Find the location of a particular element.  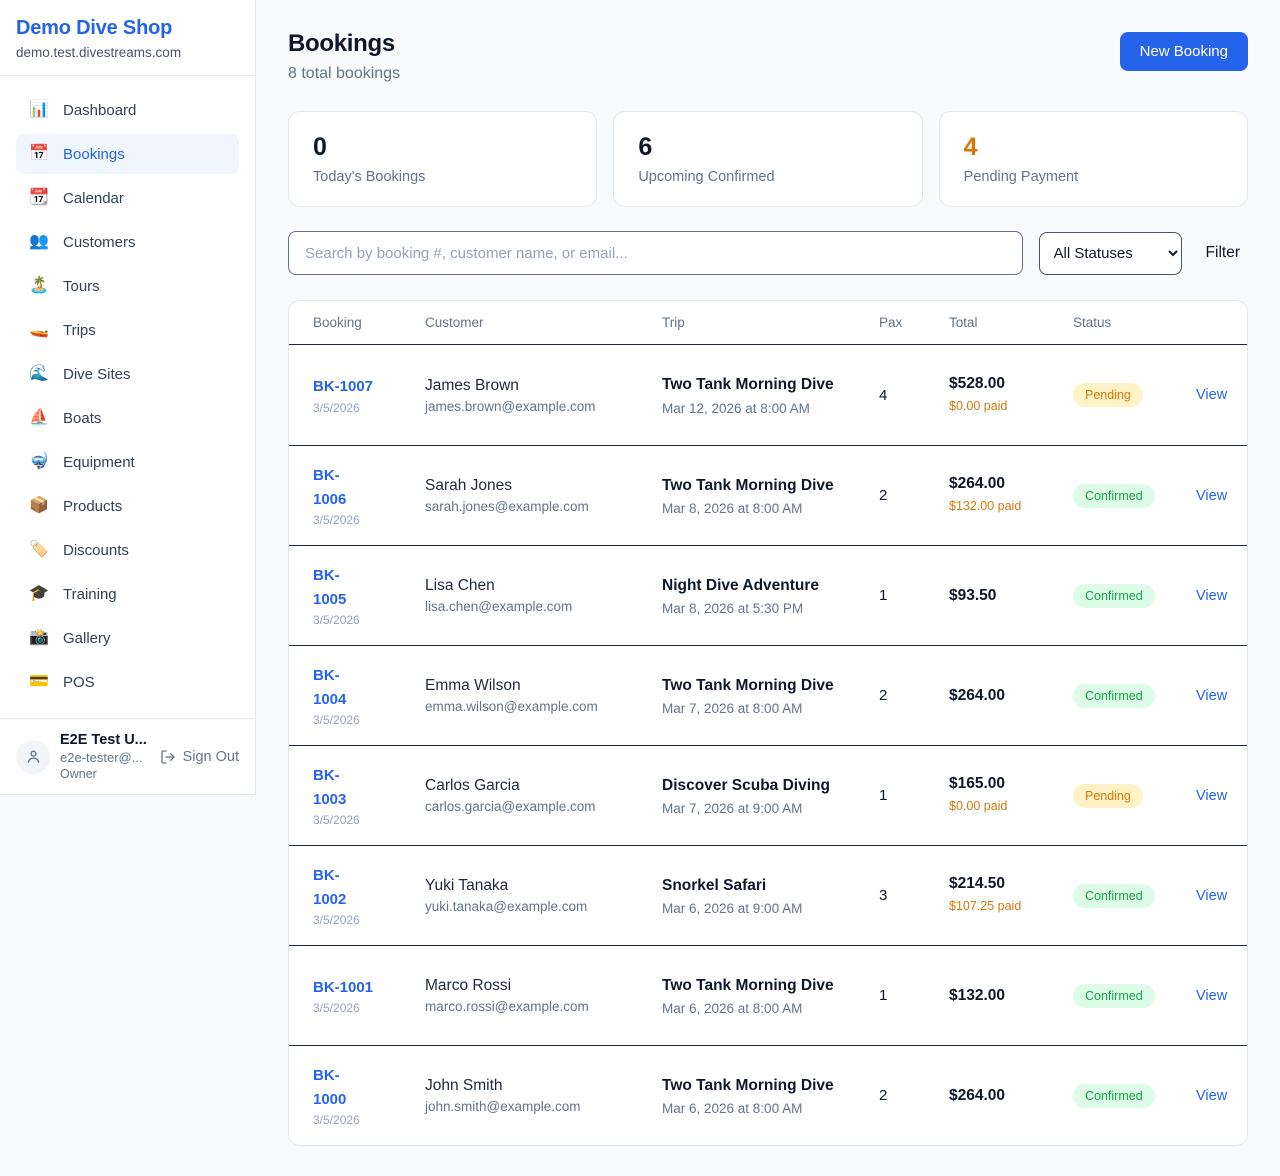

customer-name: Lisa Chen is located at coordinates (460, 585).